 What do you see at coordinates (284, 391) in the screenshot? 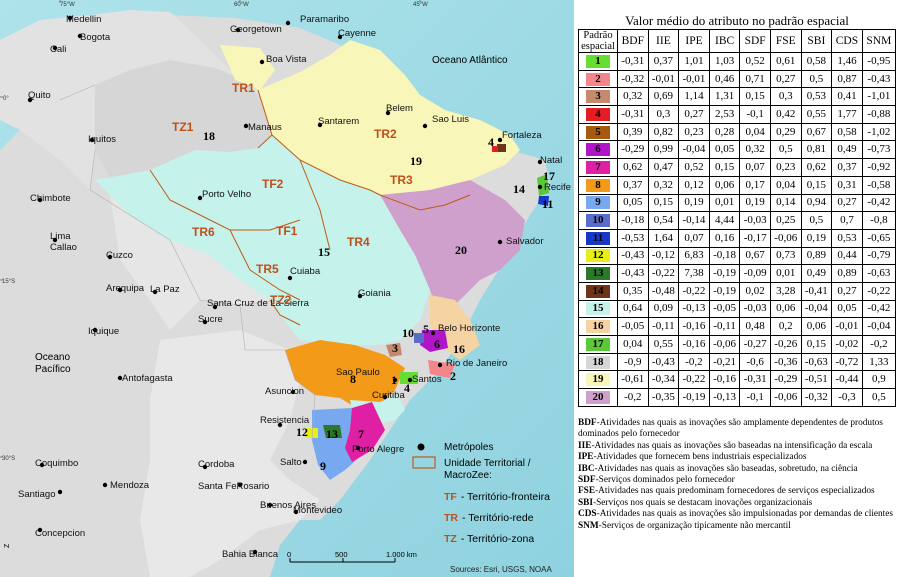
I see `city-label: Asuncion` at bounding box center [284, 391].